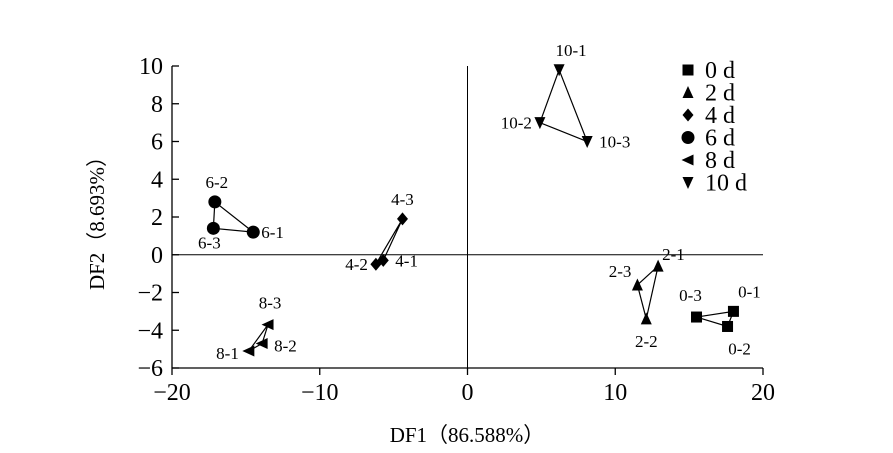 The height and width of the screenshot is (453, 893). I want to click on y-tick-label: 2, so click(157, 218).